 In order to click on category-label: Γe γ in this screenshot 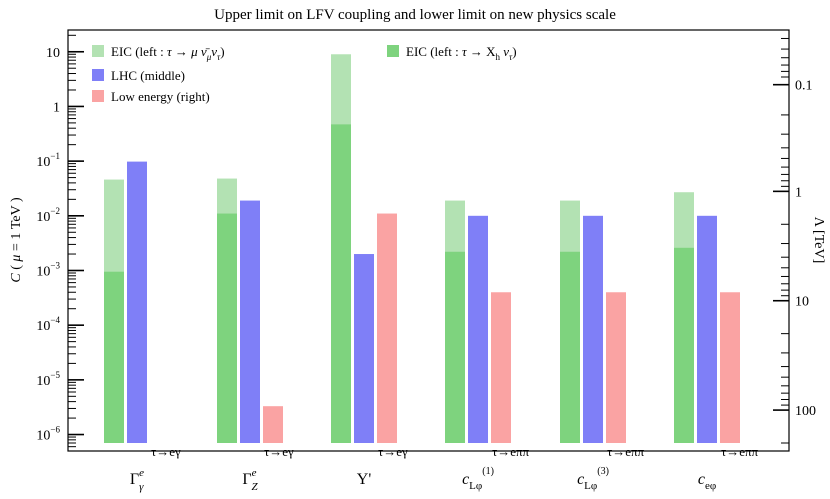, I will do `click(137, 480)`.